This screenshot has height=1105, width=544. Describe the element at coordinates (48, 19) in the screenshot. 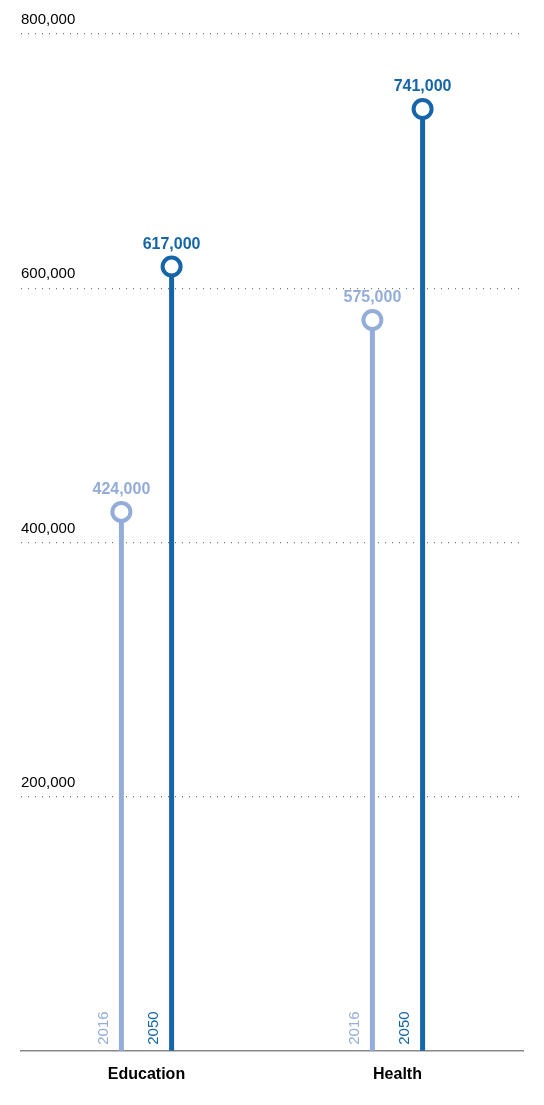

I see `y-tick-label: 800,000` at that location.